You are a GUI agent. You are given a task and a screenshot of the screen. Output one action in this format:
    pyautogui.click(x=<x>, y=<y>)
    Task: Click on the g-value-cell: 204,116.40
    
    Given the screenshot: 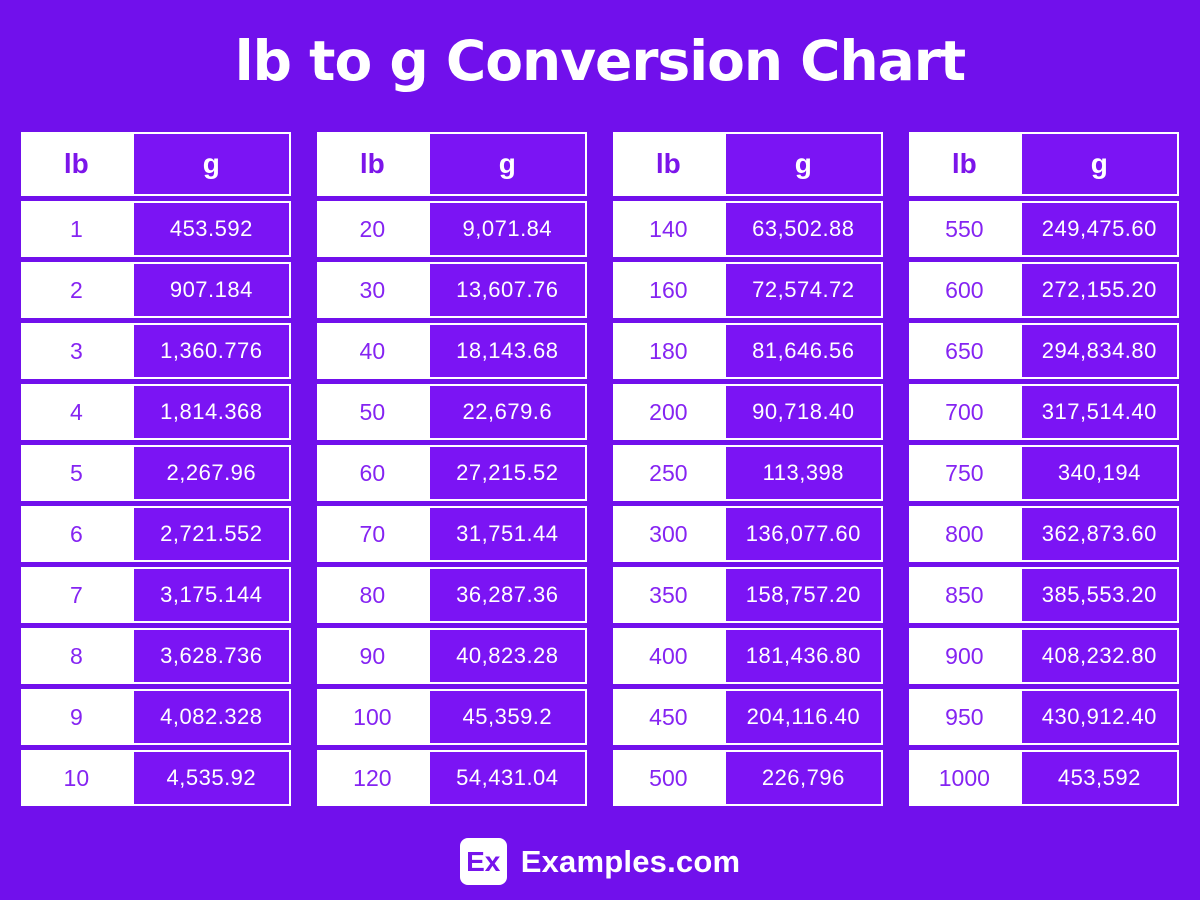 What is the action you would take?
    pyautogui.click(x=803, y=717)
    